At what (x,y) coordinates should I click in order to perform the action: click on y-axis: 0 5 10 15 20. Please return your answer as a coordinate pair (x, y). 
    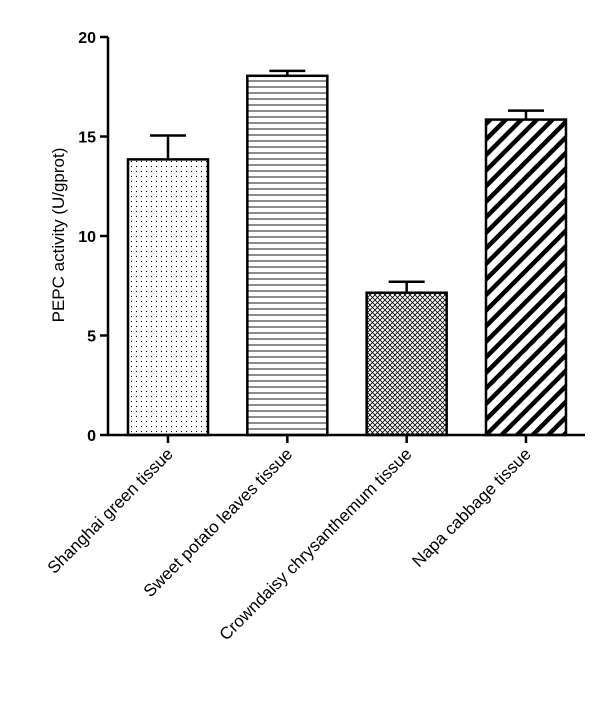
    Looking at the image, I should click on (94, 237).